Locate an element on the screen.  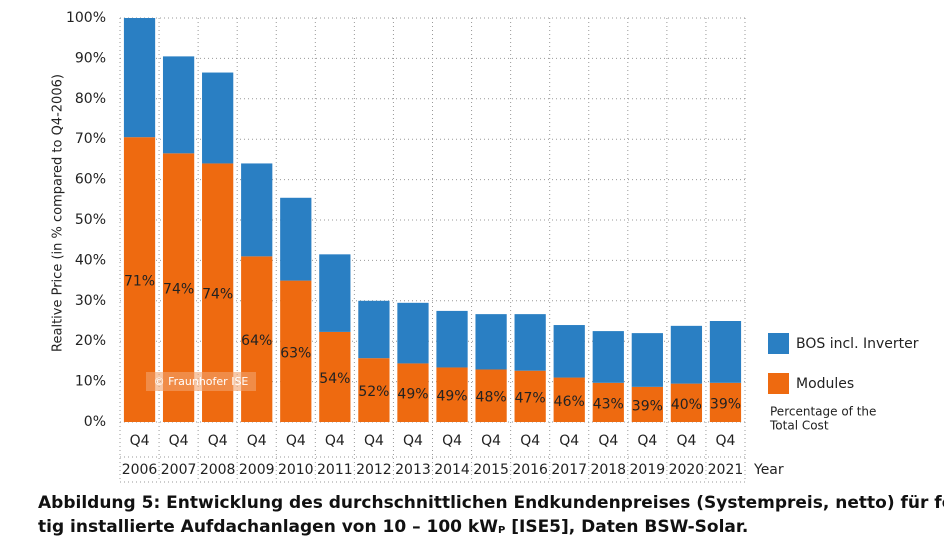
x-tick-label: 2006 is located at coordinates (140, 470).